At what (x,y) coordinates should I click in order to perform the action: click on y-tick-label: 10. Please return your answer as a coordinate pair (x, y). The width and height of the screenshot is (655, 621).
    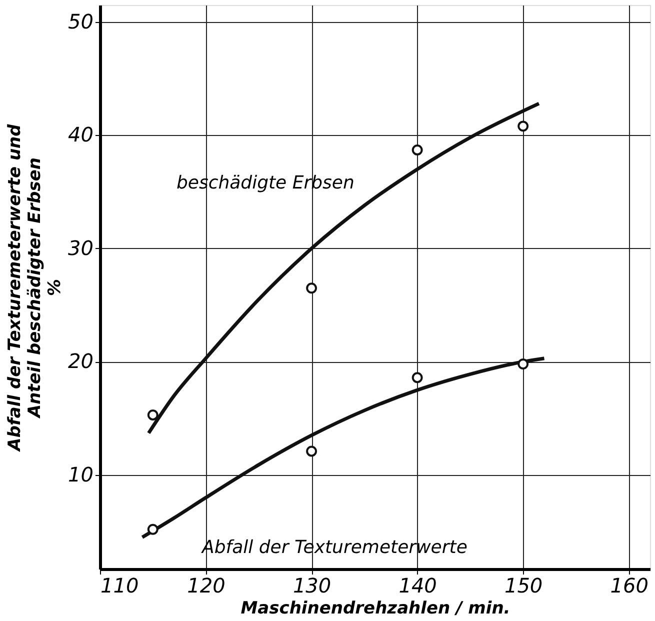
    Looking at the image, I should click on (81, 474).